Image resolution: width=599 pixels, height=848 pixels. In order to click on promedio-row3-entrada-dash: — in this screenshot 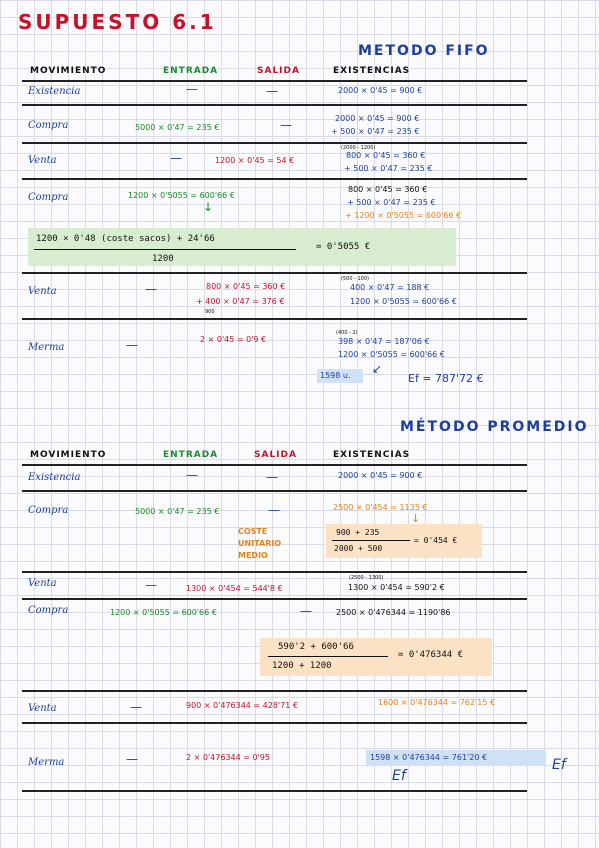, I will do `click(151, 585)`.